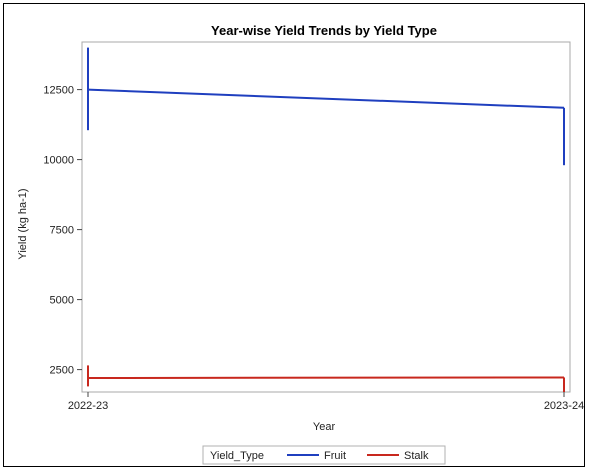  Describe the element at coordinates (326, 98) in the screenshot. I see `series-line-fruit` at that location.